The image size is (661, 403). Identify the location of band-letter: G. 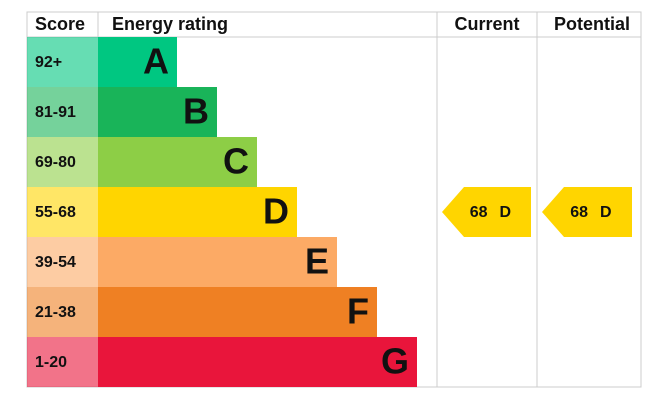
(395, 361).